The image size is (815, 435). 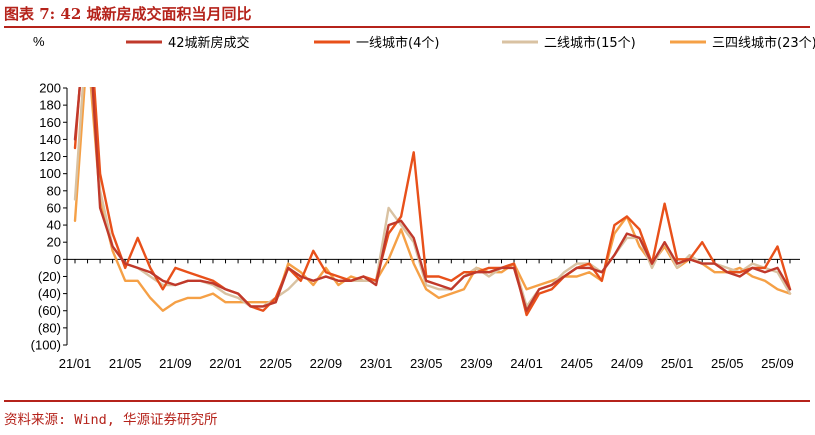 I want to click on y-tick-label: (40), so click(x=49, y=293).